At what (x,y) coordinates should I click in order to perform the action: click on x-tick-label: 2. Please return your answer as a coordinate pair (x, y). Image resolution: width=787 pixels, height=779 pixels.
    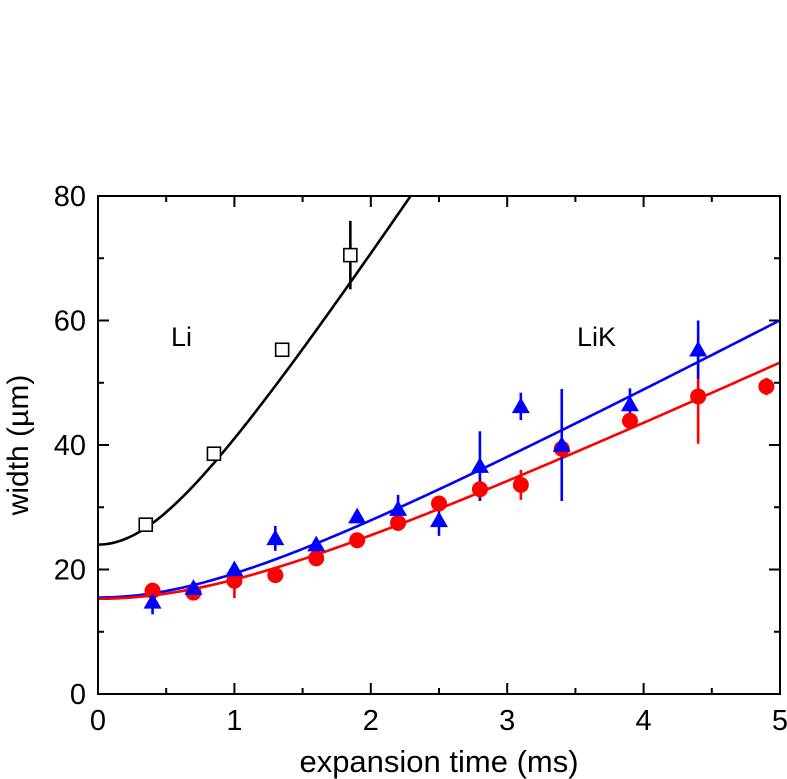
    Looking at the image, I should click on (371, 721).